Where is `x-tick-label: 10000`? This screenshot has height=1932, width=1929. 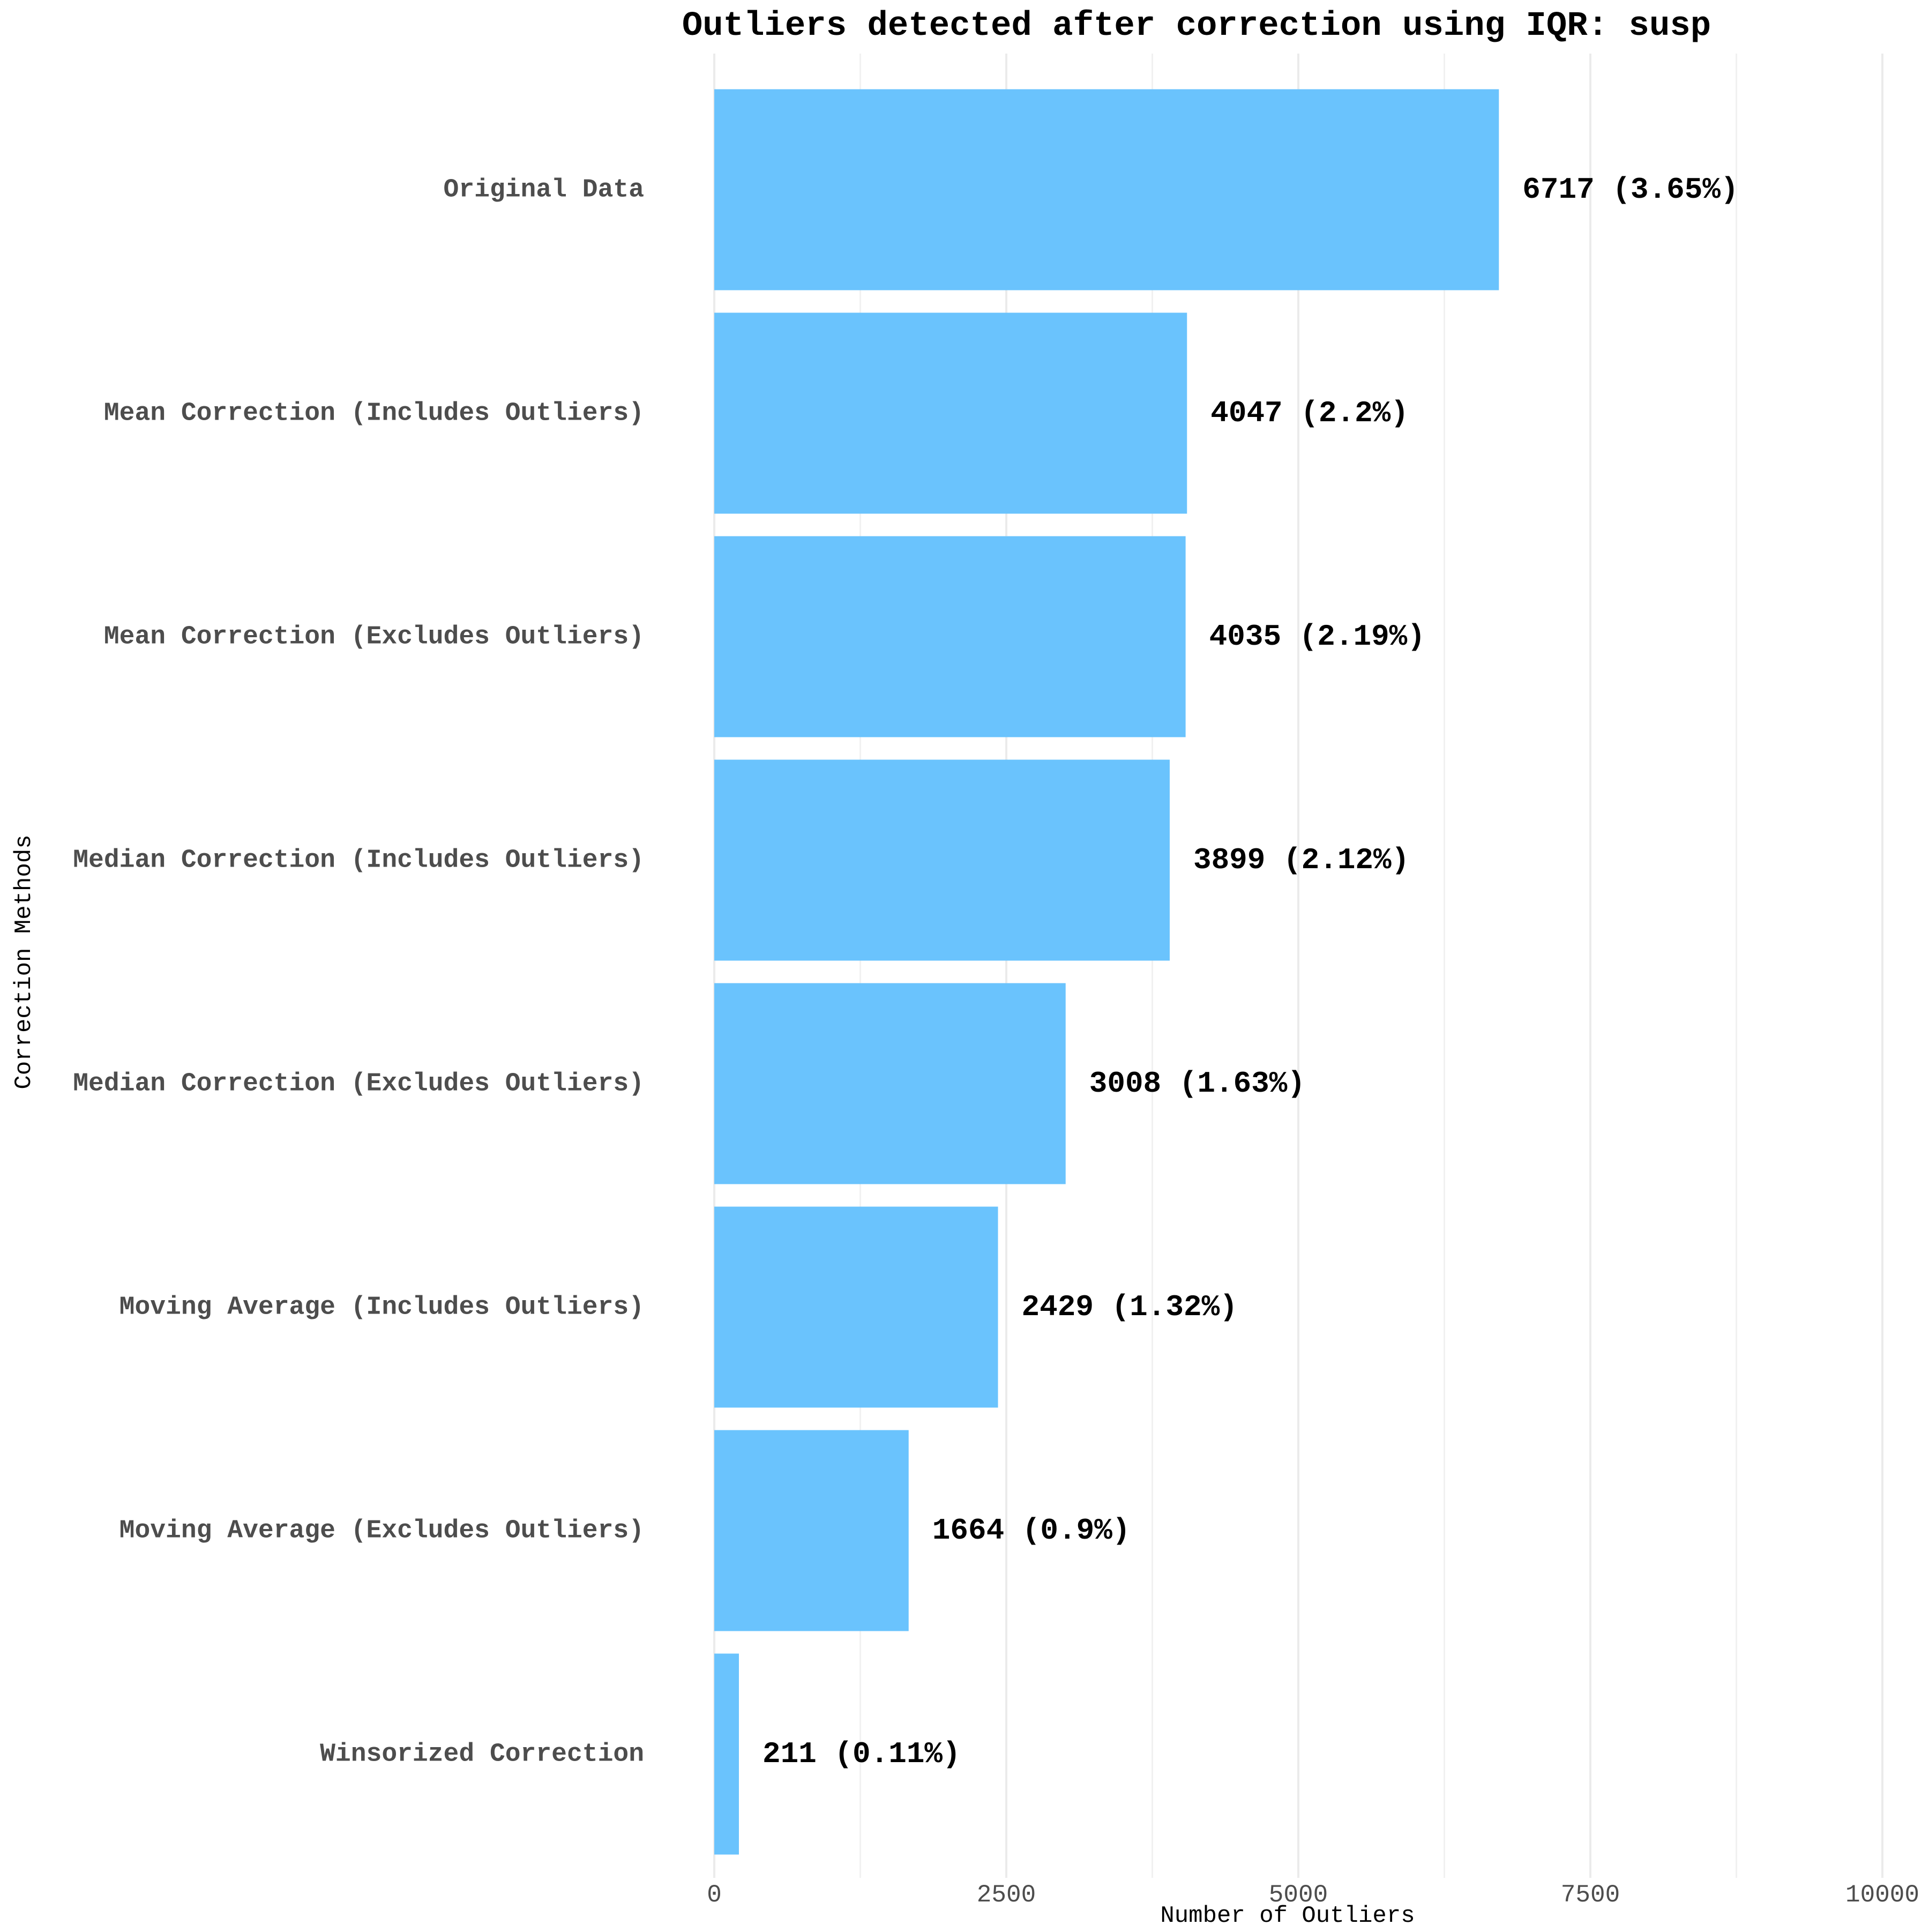
x-tick-label: 10000 is located at coordinates (1882, 1895).